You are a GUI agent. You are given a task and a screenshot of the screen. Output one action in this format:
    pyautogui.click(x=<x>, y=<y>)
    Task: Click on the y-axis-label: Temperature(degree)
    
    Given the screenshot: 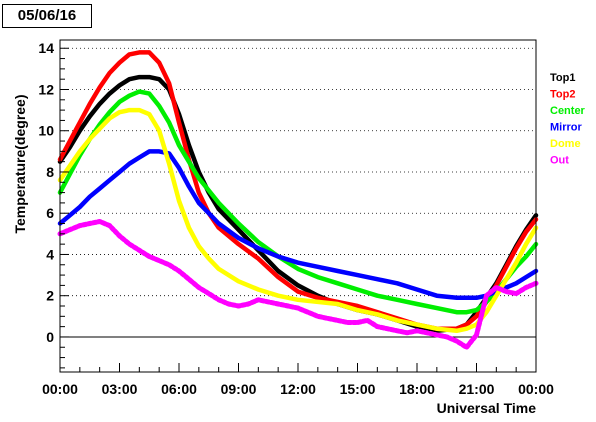 What is the action you would take?
    pyautogui.click(x=20, y=163)
    